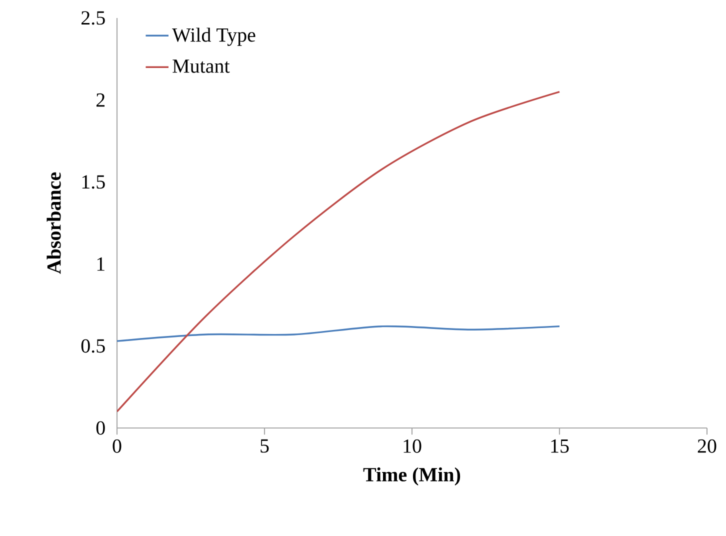 This screenshot has width=726, height=536. I want to click on x-tick-label: 5, so click(264, 446).